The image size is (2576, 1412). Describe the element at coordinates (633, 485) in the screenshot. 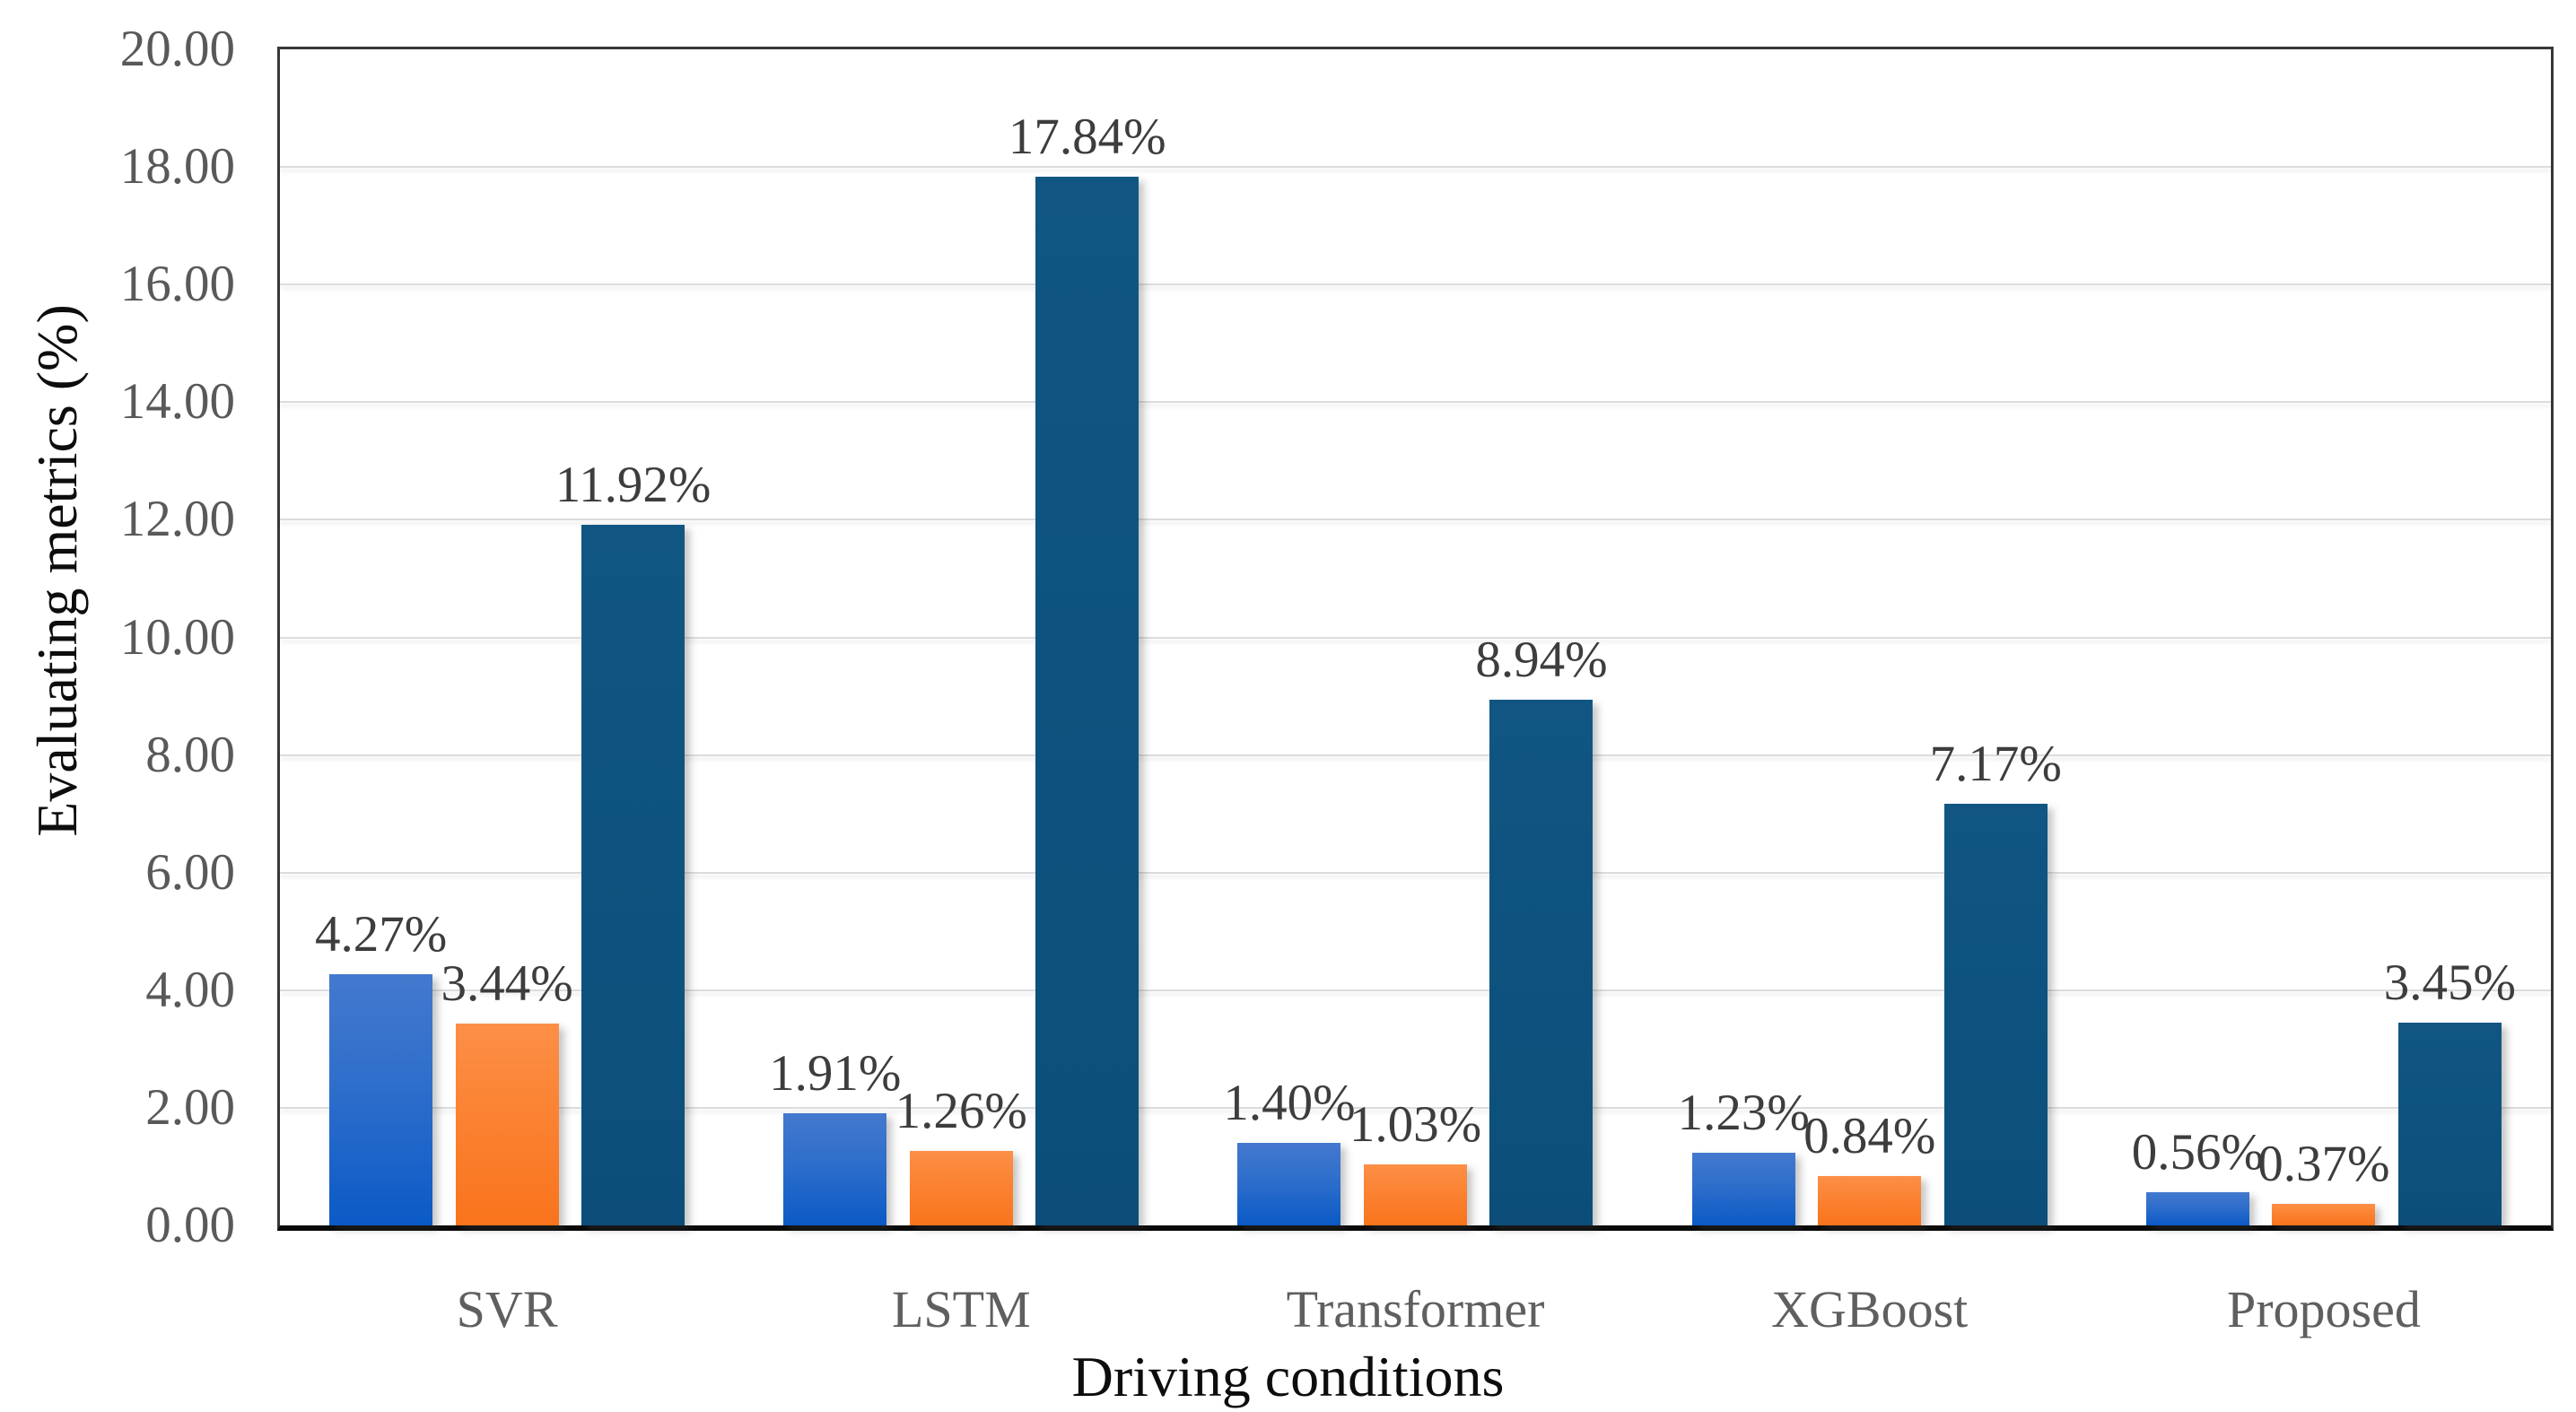

I see `bar-value-label: 11.92%` at that location.